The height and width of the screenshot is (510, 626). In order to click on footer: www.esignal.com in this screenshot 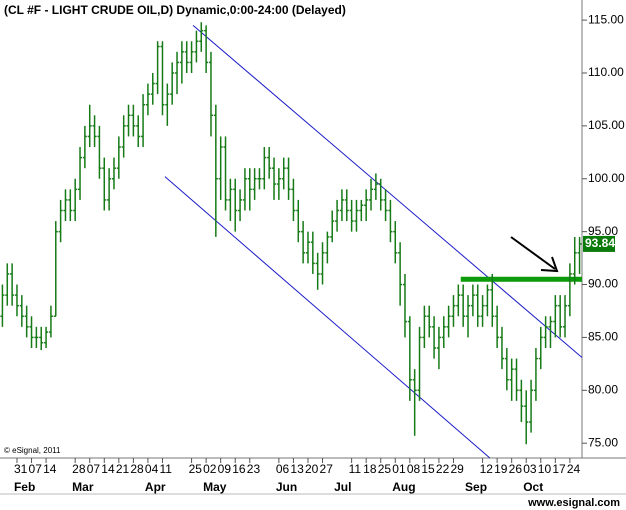, I will do `click(573, 503)`.